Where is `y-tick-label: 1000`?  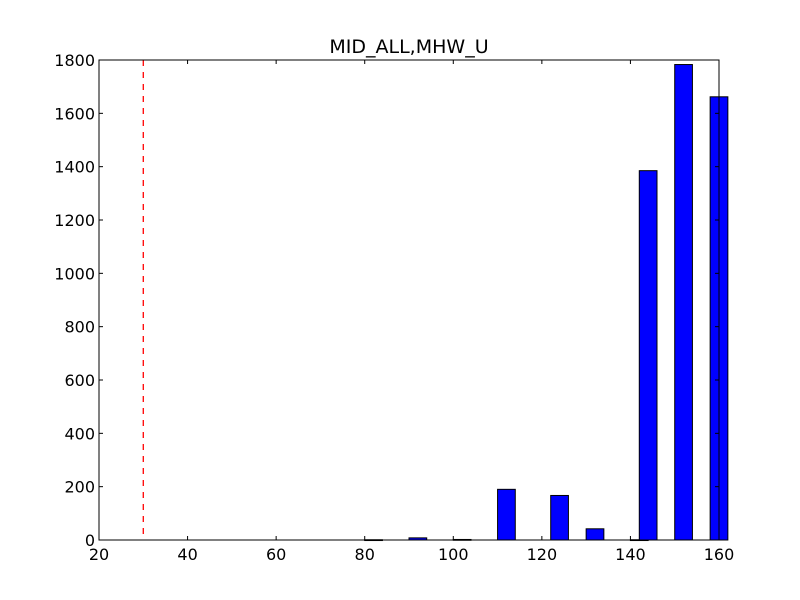
y-tick-label: 1000 is located at coordinates (74, 273).